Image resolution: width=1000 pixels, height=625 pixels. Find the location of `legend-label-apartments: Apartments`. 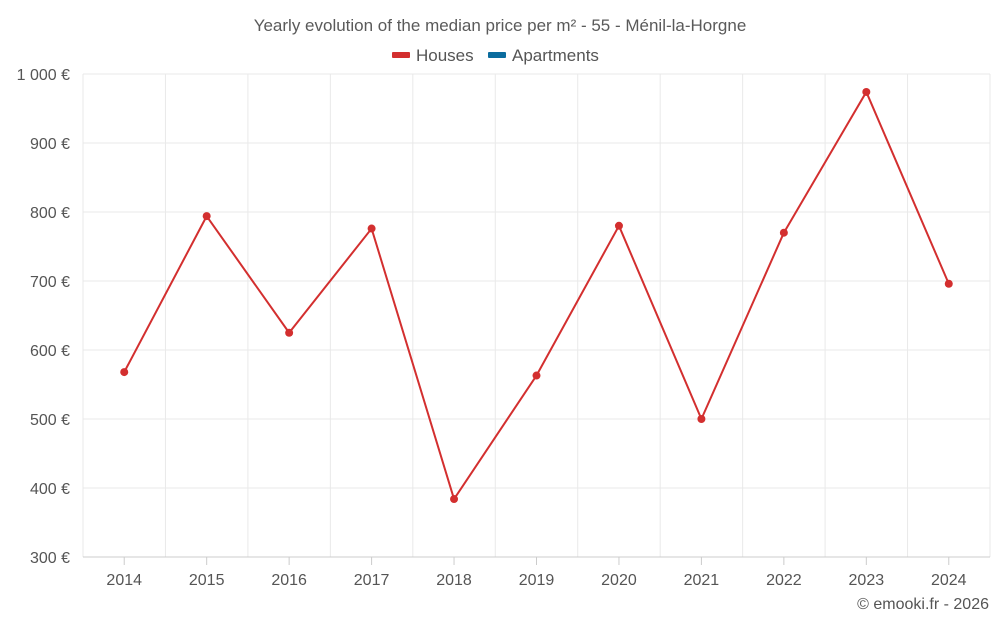

legend-label-apartments: Apartments is located at coordinates (555, 55).